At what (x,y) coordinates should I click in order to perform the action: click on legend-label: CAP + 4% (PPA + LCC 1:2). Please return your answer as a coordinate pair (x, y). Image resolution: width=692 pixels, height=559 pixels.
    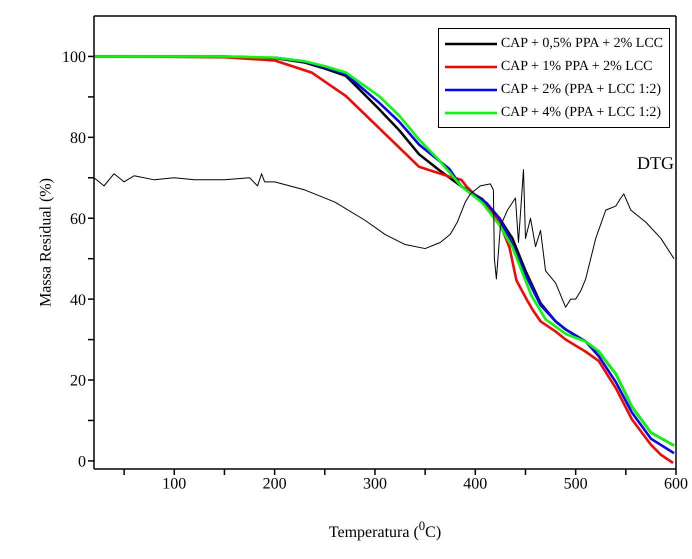
    Looking at the image, I should click on (581, 112).